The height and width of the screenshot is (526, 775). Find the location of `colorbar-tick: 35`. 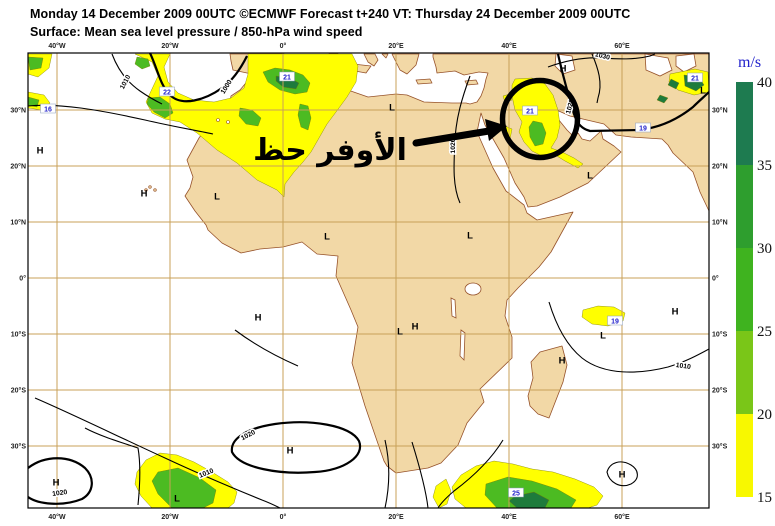

colorbar-tick: 35 is located at coordinates (764, 166).